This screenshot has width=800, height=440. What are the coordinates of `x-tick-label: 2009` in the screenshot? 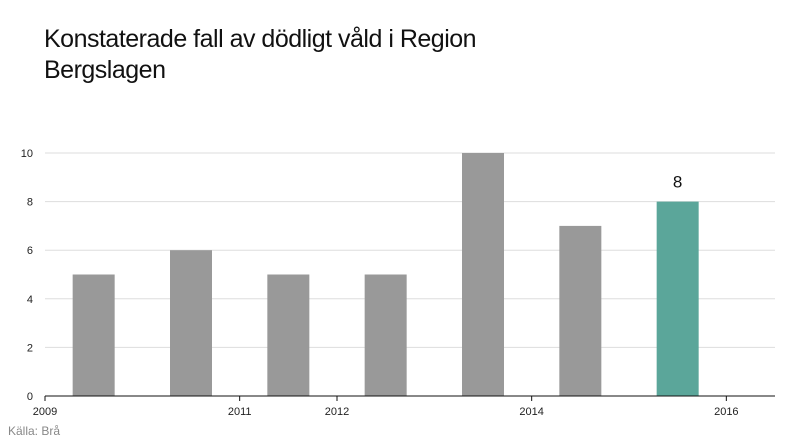 It's located at (45, 412).